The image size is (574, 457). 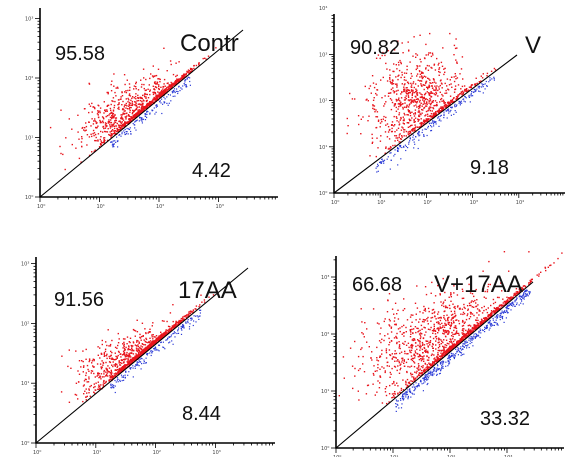 What do you see at coordinates (201, 414) in the screenshot?
I see `panel-17aa-lower-percent: 8.44` at bounding box center [201, 414].